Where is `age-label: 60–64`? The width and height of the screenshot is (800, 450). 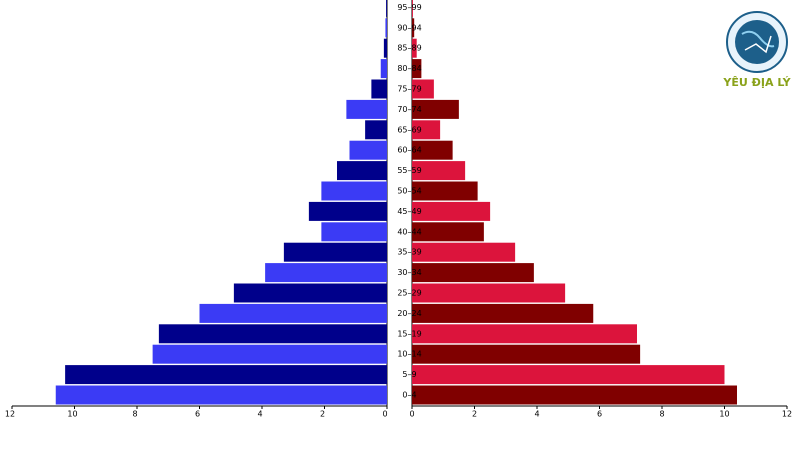
age-label: 60–64 is located at coordinates (409, 150).